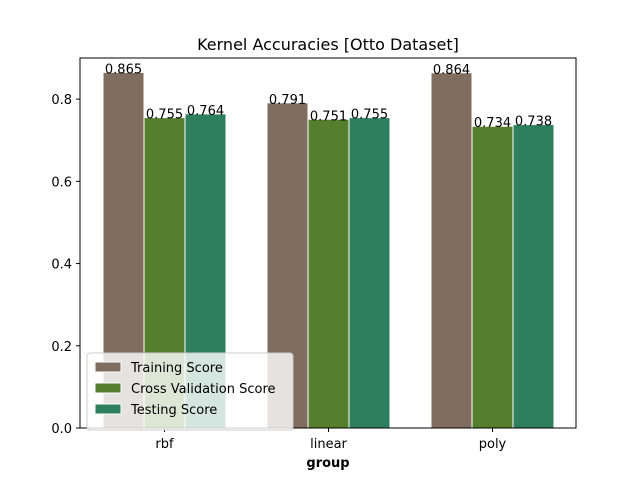  What do you see at coordinates (164, 444) in the screenshot?
I see `x-tick-label: rbf` at bounding box center [164, 444].